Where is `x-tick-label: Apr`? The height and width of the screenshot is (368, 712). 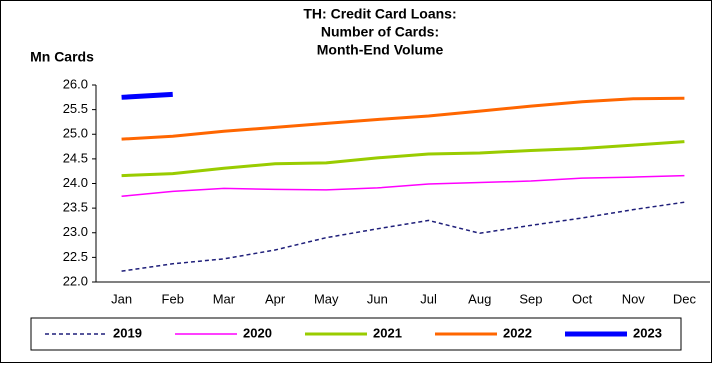
x-tick-label: Apr is located at coordinates (275, 298).